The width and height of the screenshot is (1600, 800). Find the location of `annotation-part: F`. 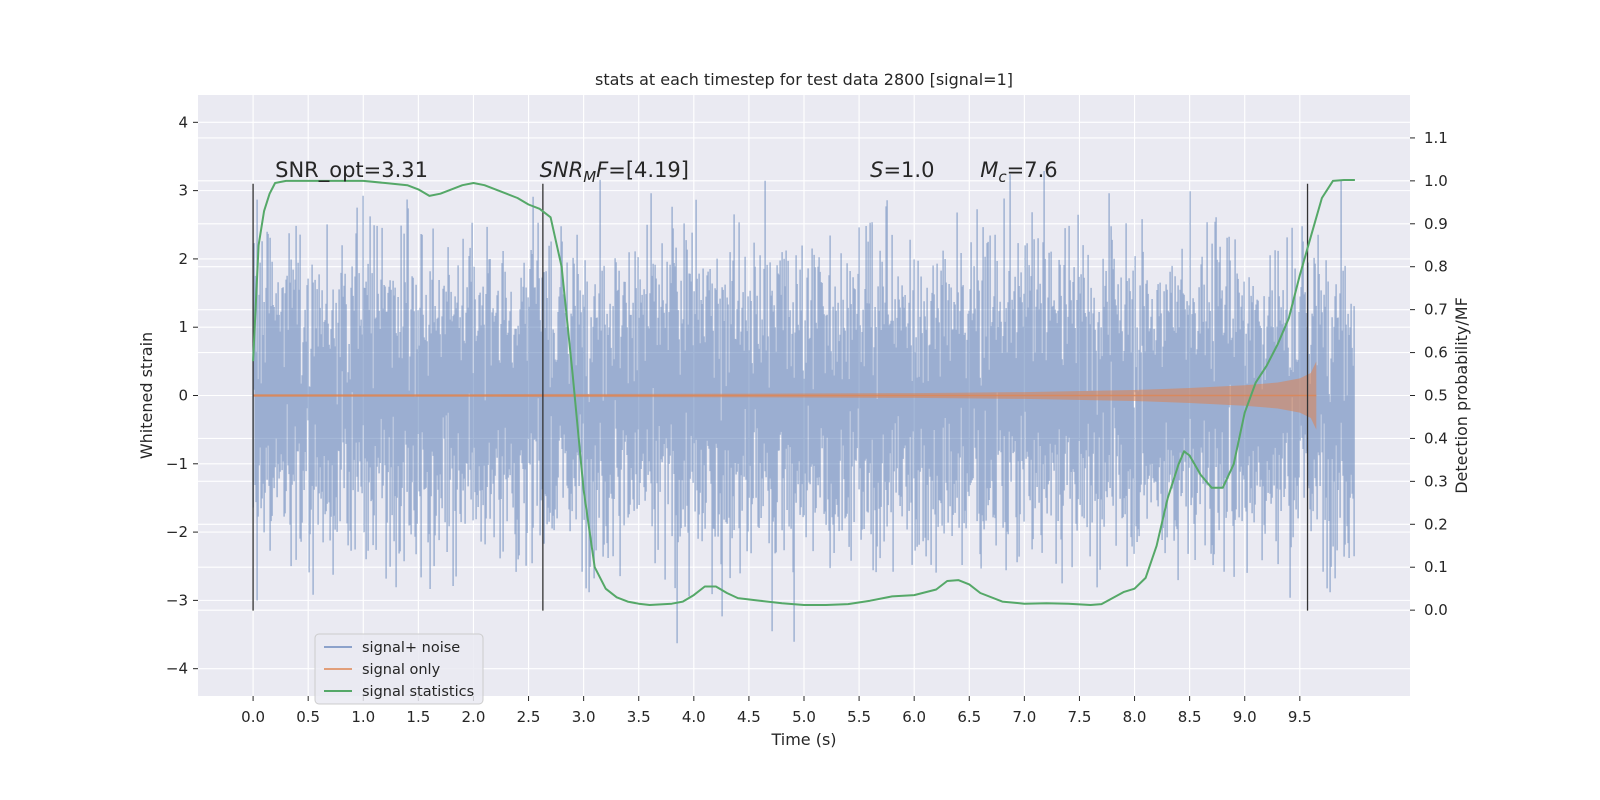

annotation-part: F is located at coordinates (602, 170).